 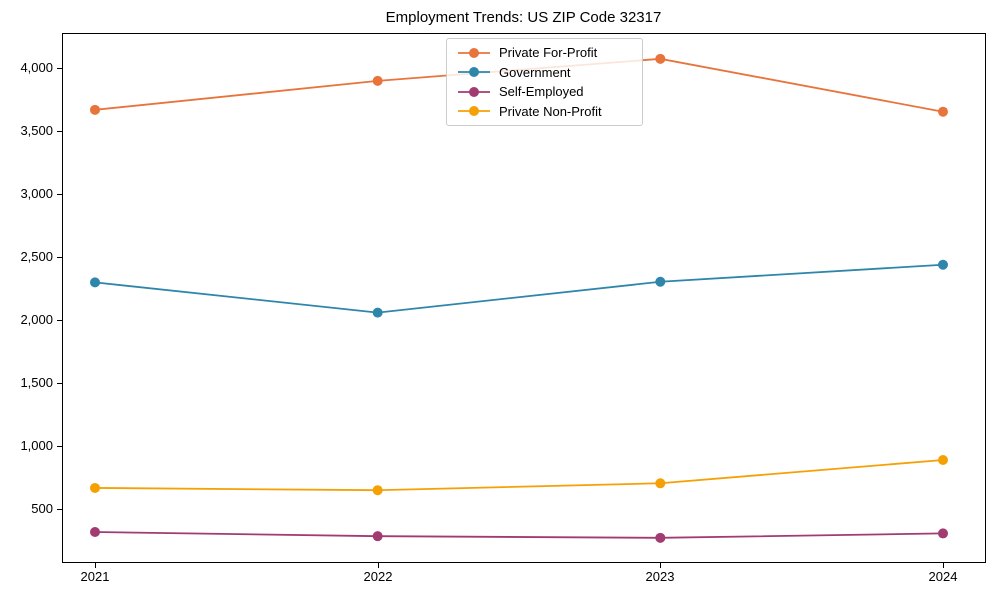 What do you see at coordinates (36, 130) in the screenshot?
I see `y-tick-label: 3,500` at bounding box center [36, 130].